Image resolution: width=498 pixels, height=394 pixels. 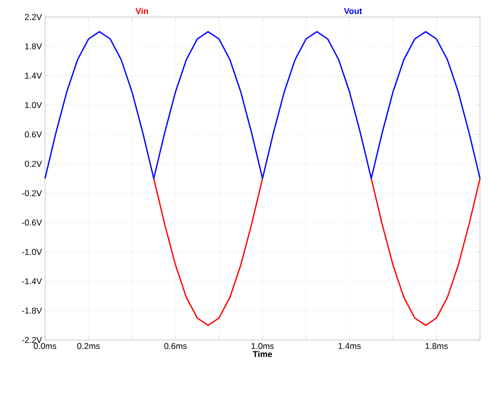 I want to click on y-tick-label: 1.4V, so click(x=33, y=75).